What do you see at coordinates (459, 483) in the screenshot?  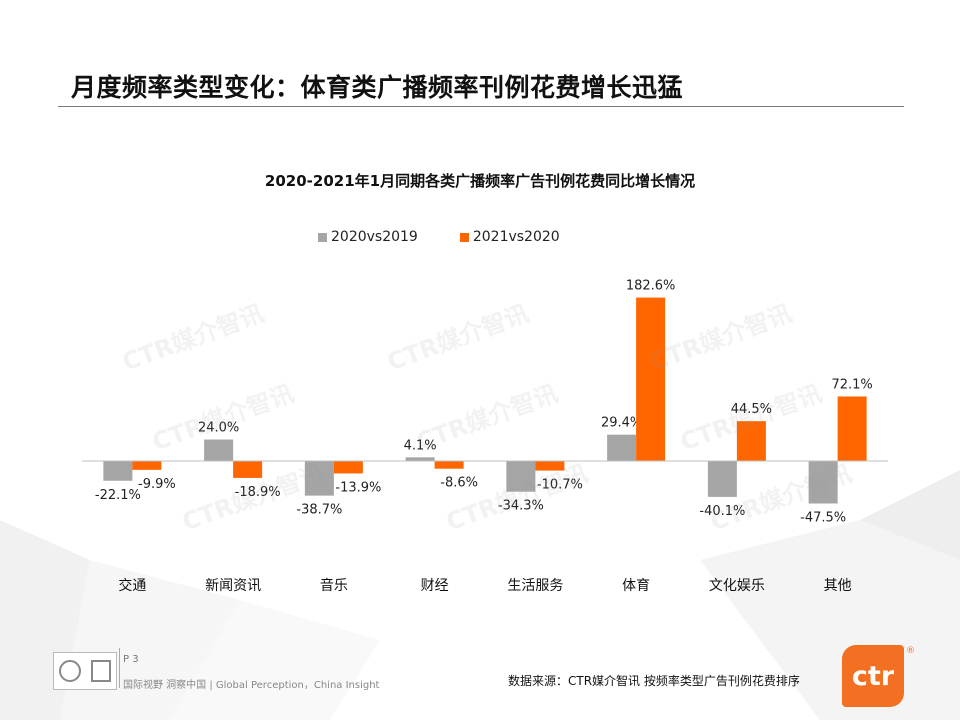 I see `data-label: -8.6%` at bounding box center [459, 483].